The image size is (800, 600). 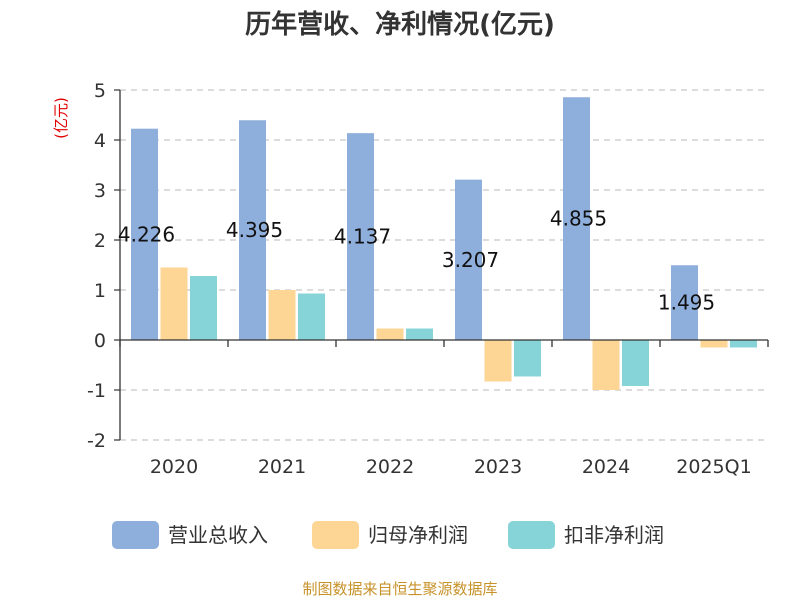 I want to click on bar-series-1-2020, so click(x=174, y=303).